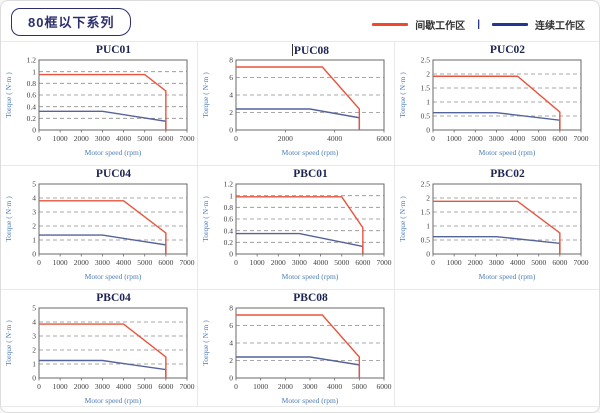  Describe the element at coordinates (510, 24) in the screenshot. I see `legend-continuous-line-icon` at that location.